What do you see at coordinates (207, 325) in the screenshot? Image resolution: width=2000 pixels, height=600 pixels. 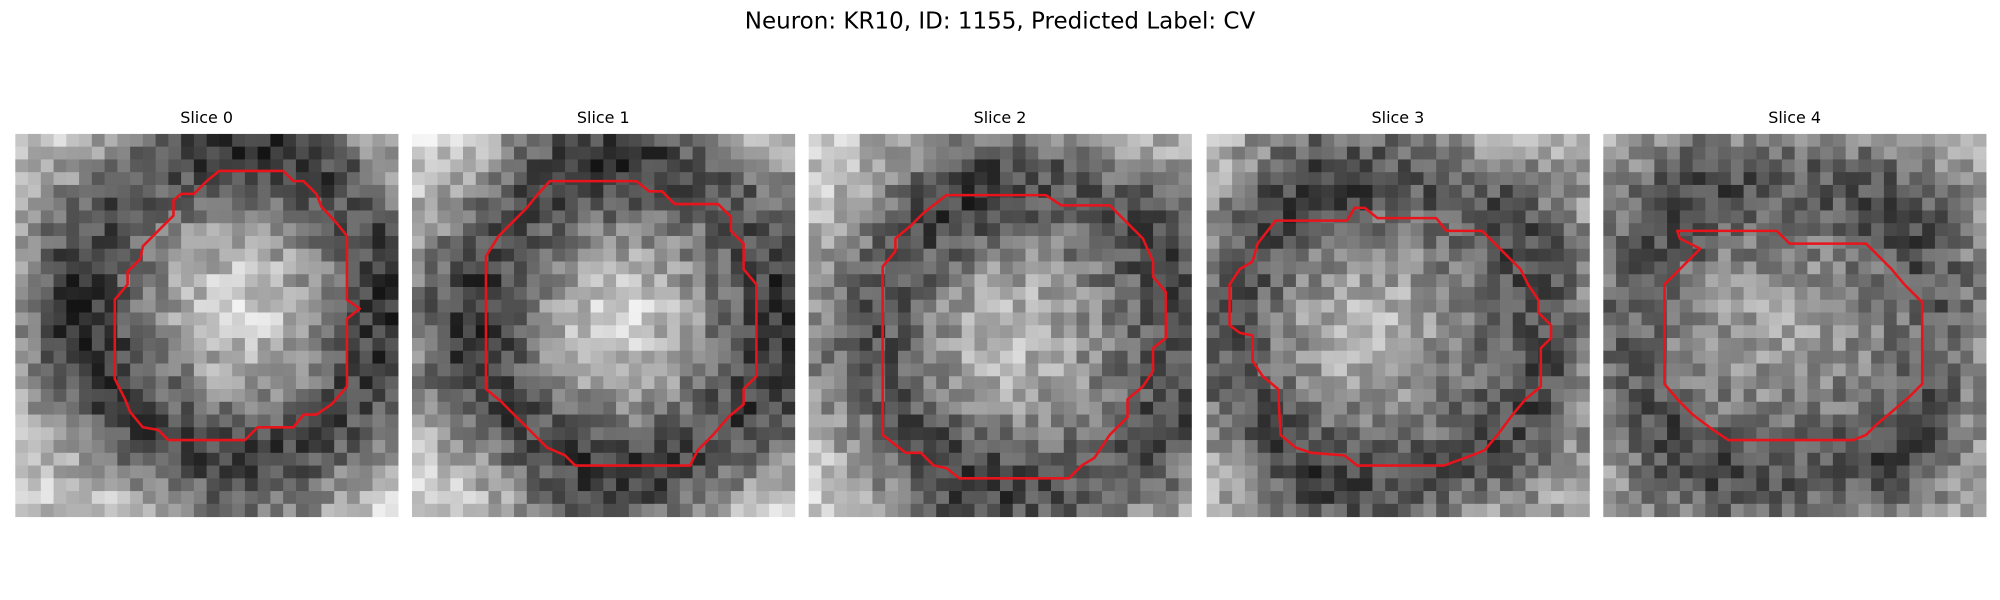 I see `slice-image` at bounding box center [207, 325].